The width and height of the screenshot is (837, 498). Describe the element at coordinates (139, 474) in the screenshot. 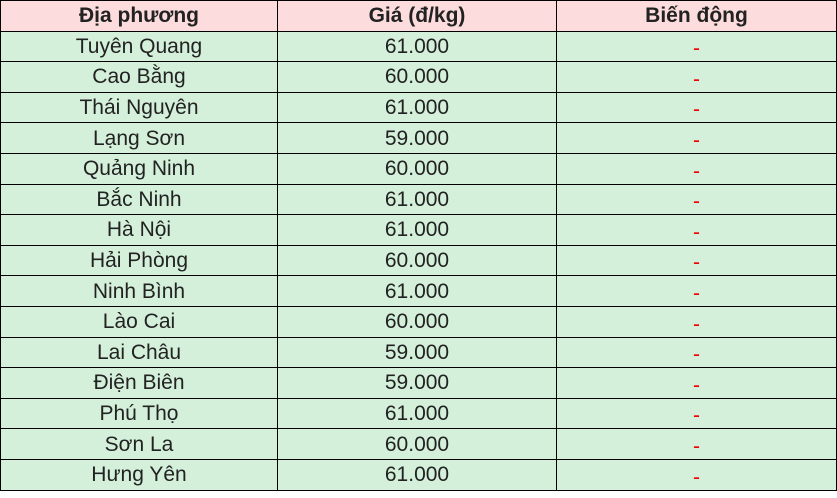

I see `region-cell: Hưng Yên` at that location.